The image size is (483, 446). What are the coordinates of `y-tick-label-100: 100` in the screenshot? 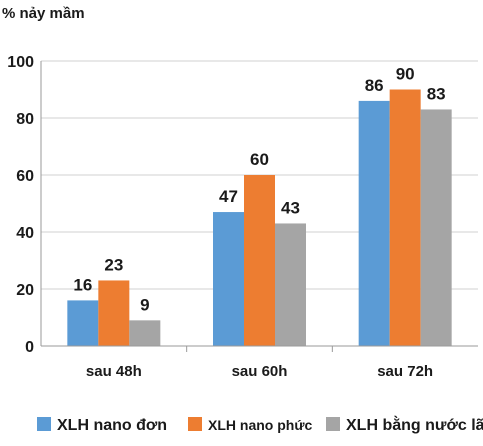 It's located at (20, 62).